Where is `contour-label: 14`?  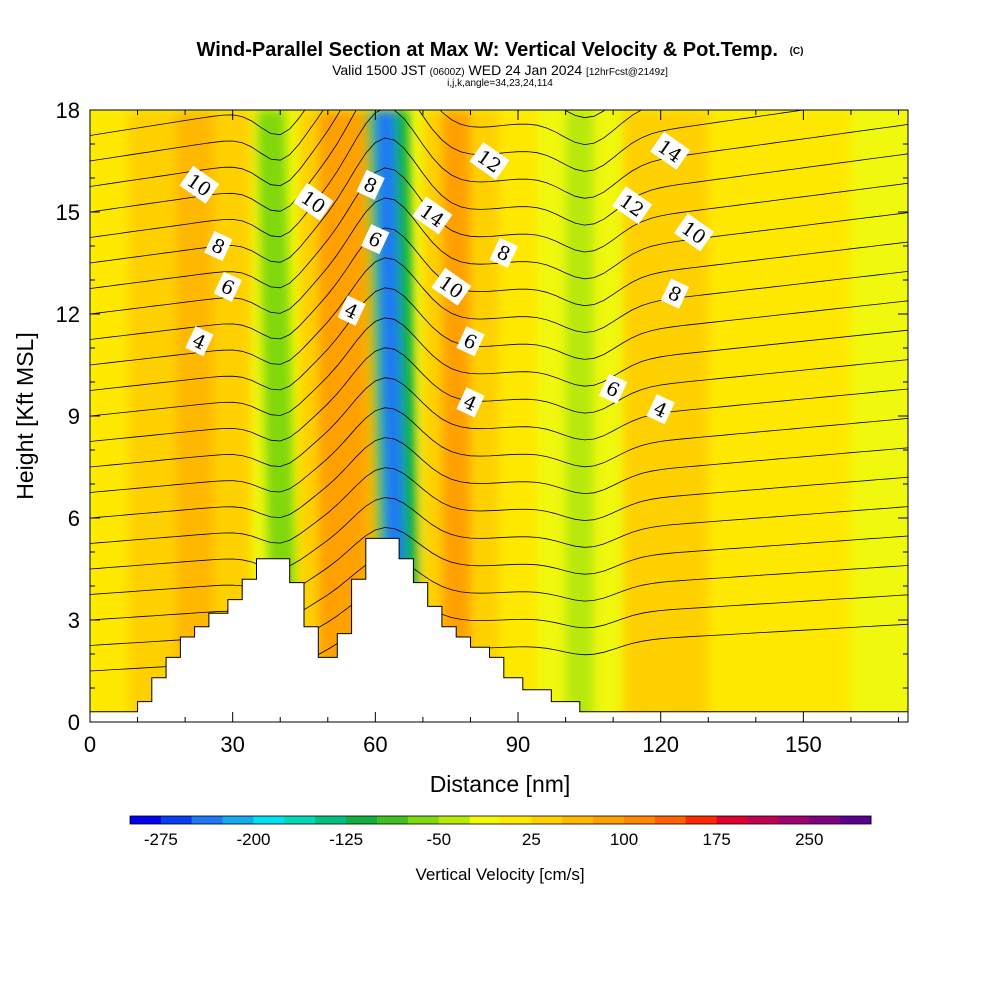
contour-label: 14 is located at coordinates (670, 150).